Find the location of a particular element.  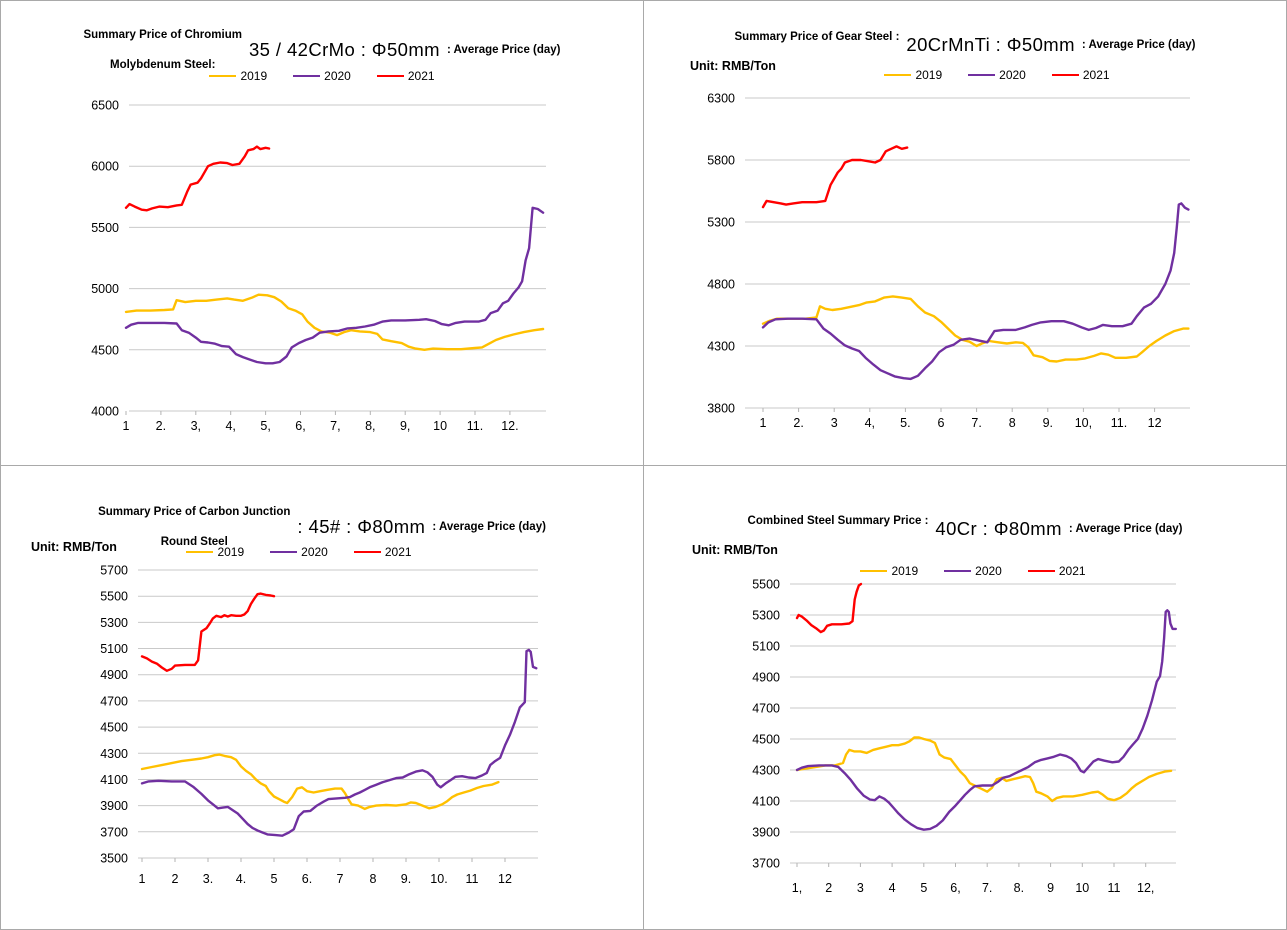

y-axis-label: 5700 is located at coordinates (114, 571).